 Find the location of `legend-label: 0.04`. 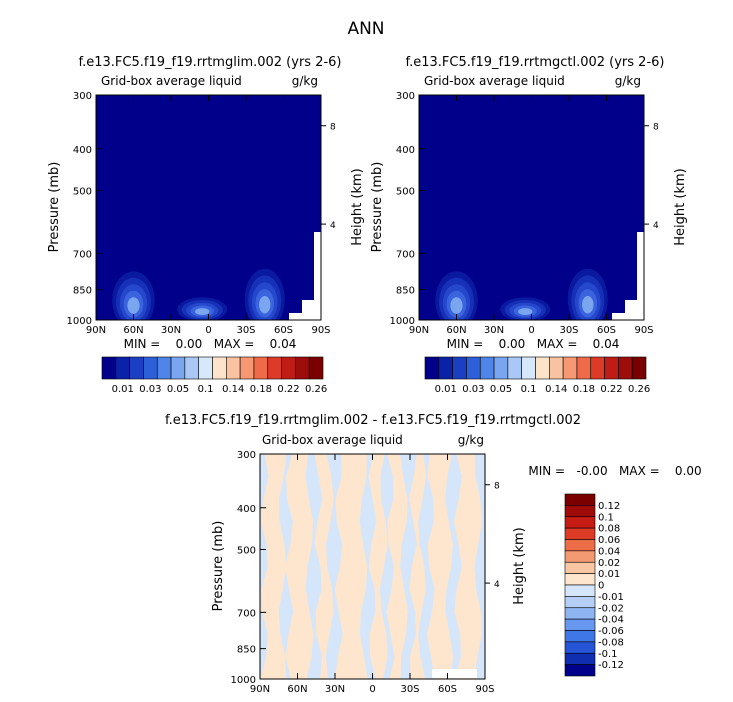

legend-label: 0.04 is located at coordinates (609, 551).